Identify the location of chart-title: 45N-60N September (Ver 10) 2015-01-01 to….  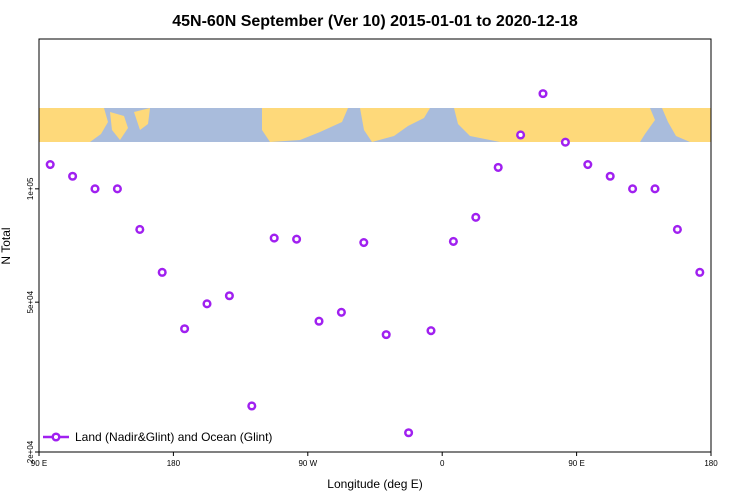
(375, 21).